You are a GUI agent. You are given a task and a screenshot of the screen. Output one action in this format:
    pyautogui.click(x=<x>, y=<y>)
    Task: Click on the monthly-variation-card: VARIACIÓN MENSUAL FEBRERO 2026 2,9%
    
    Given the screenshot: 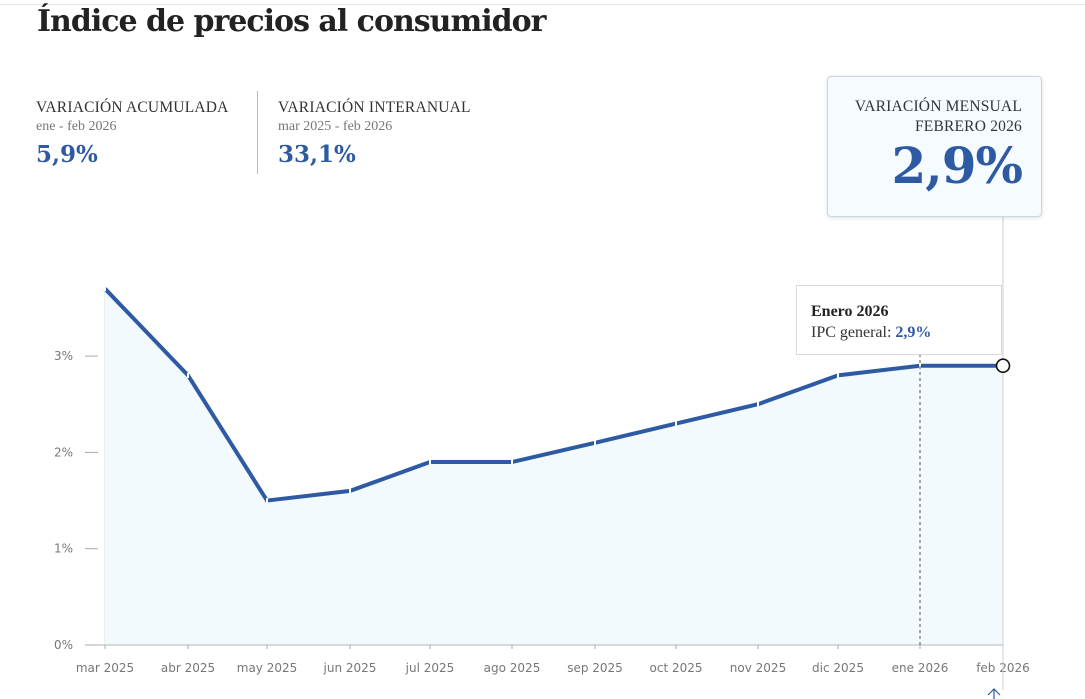 What is the action you would take?
    pyautogui.click(x=934, y=146)
    